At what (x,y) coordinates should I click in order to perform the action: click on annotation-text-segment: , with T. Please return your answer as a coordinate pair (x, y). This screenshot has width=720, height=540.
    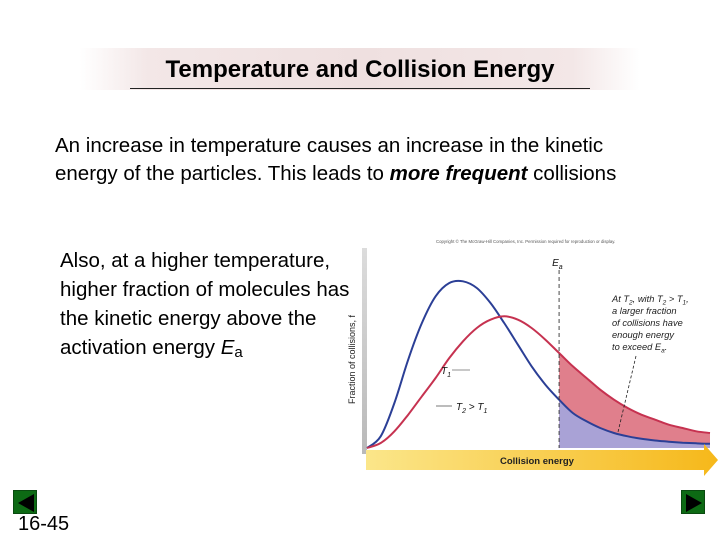
    Looking at the image, I should click on (648, 299).